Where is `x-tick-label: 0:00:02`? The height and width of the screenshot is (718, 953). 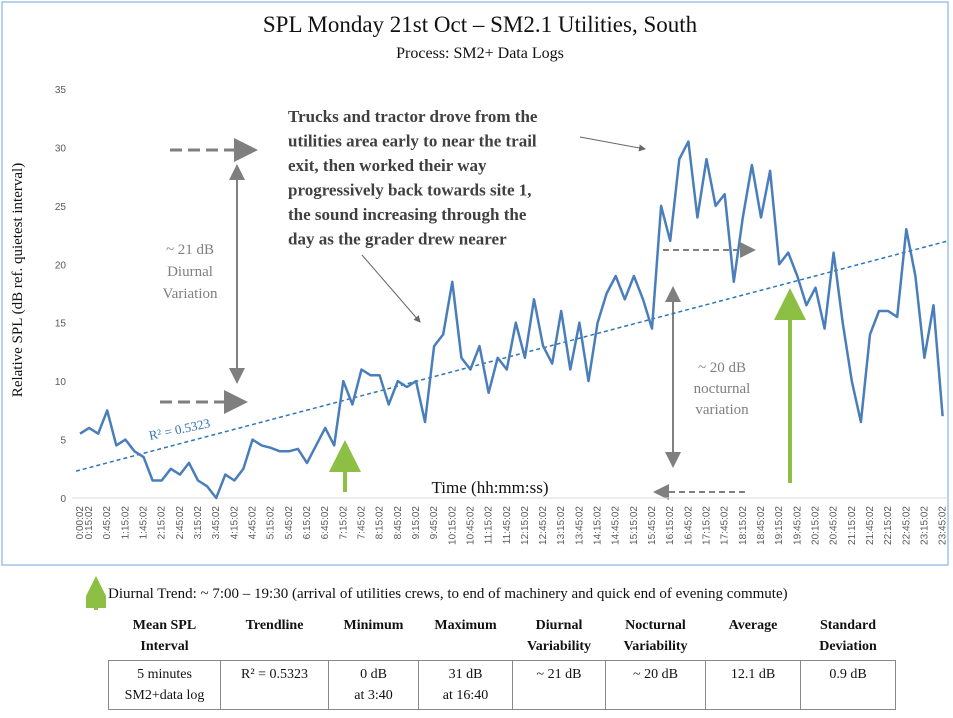 x-tick-label: 0:00:02 is located at coordinates (80, 523).